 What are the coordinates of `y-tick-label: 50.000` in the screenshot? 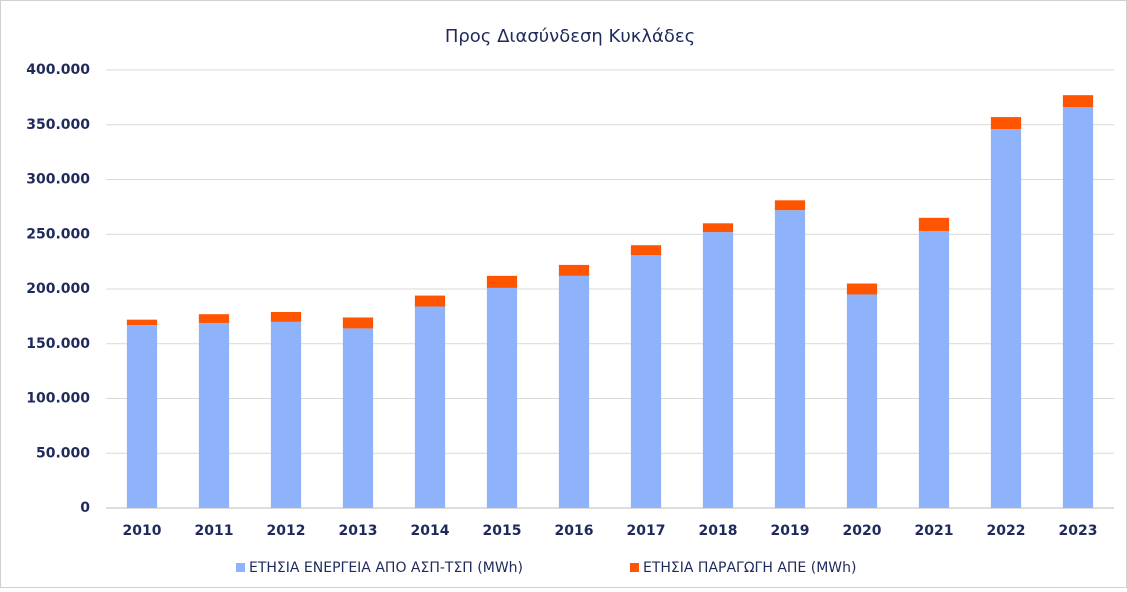 It's located at (63, 453).